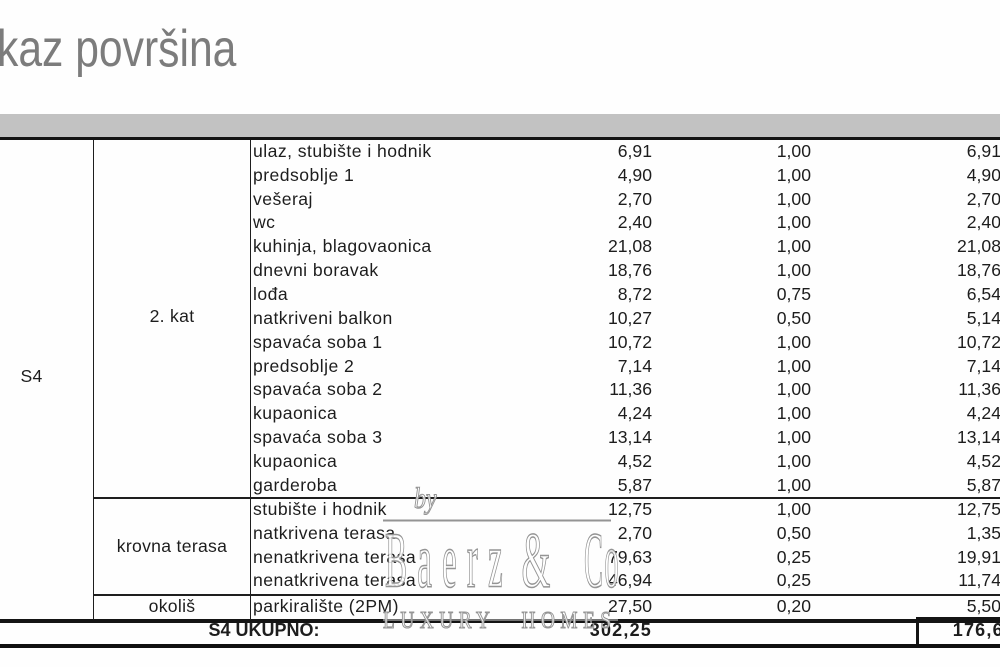 Image resolution: width=1000 pixels, height=667 pixels. I want to click on svg-text: by, so click(425, 497).